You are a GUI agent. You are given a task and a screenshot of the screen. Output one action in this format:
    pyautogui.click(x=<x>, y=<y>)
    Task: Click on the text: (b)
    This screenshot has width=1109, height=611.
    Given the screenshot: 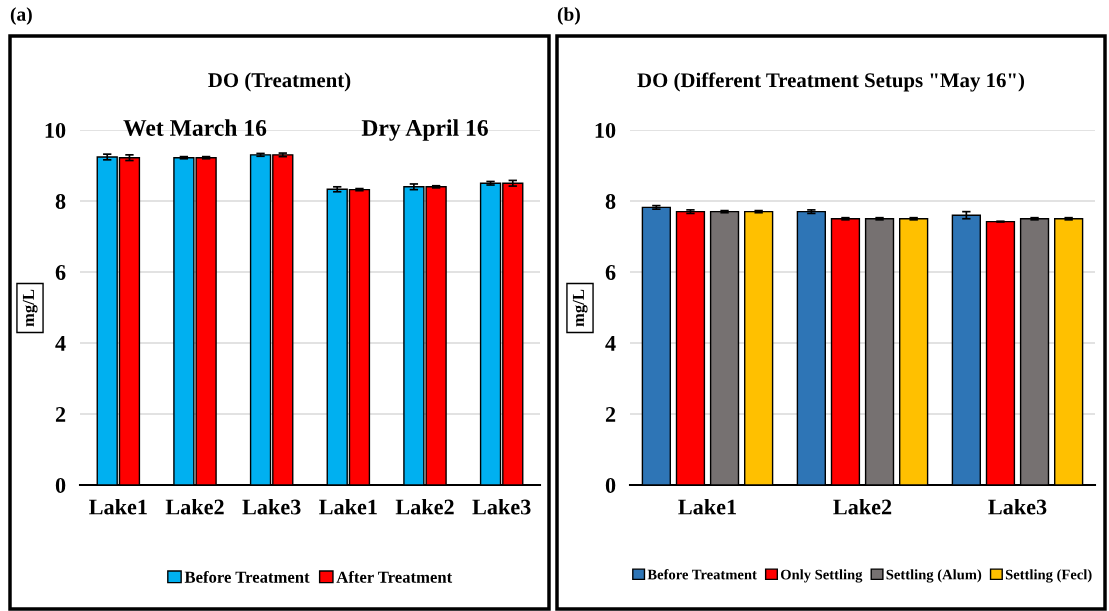 What is the action you would take?
    pyautogui.click(x=568, y=16)
    